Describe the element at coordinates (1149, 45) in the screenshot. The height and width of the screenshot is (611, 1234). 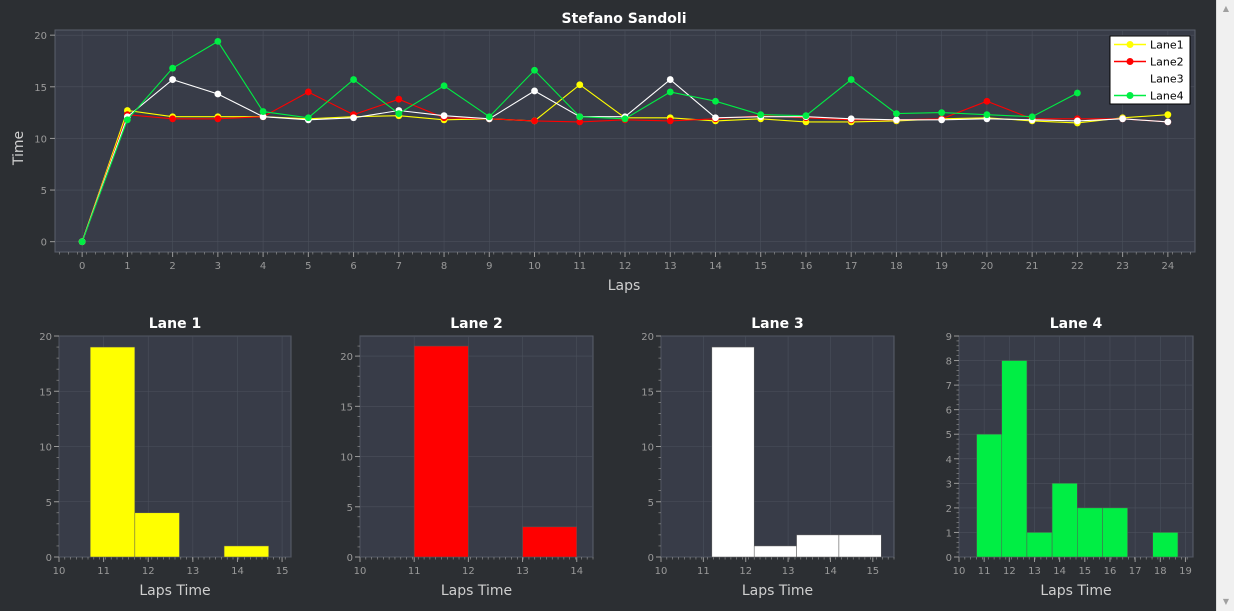
I see `legend-item-lane1: Lane1` at that location.